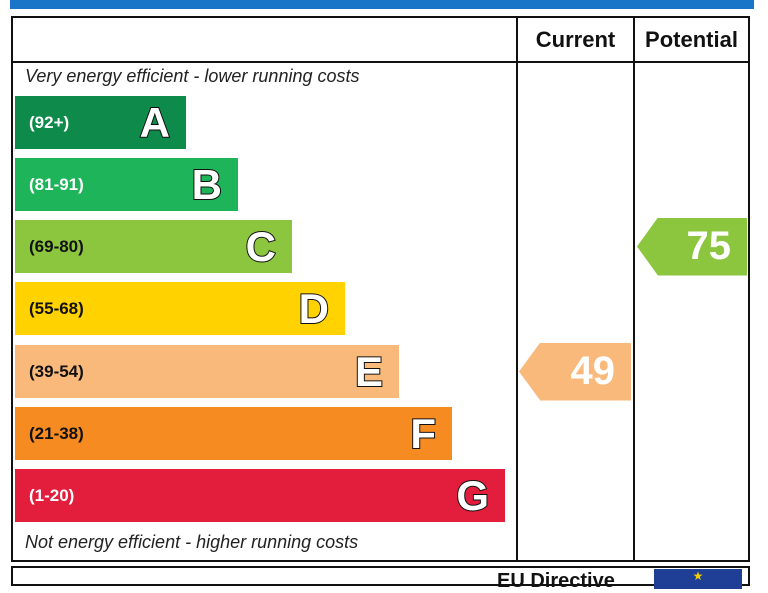  I want to click on column-divider-current, so click(517, 289).